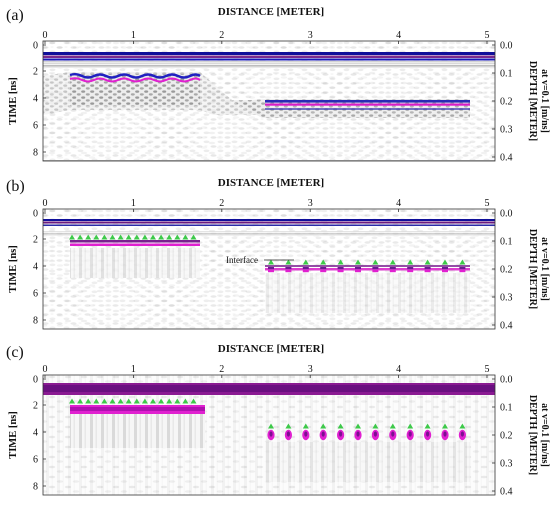 The width and height of the screenshot is (550, 506). Describe the element at coordinates (35, 487) in the screenshot. I see `y-tick-label: 8` at that location.